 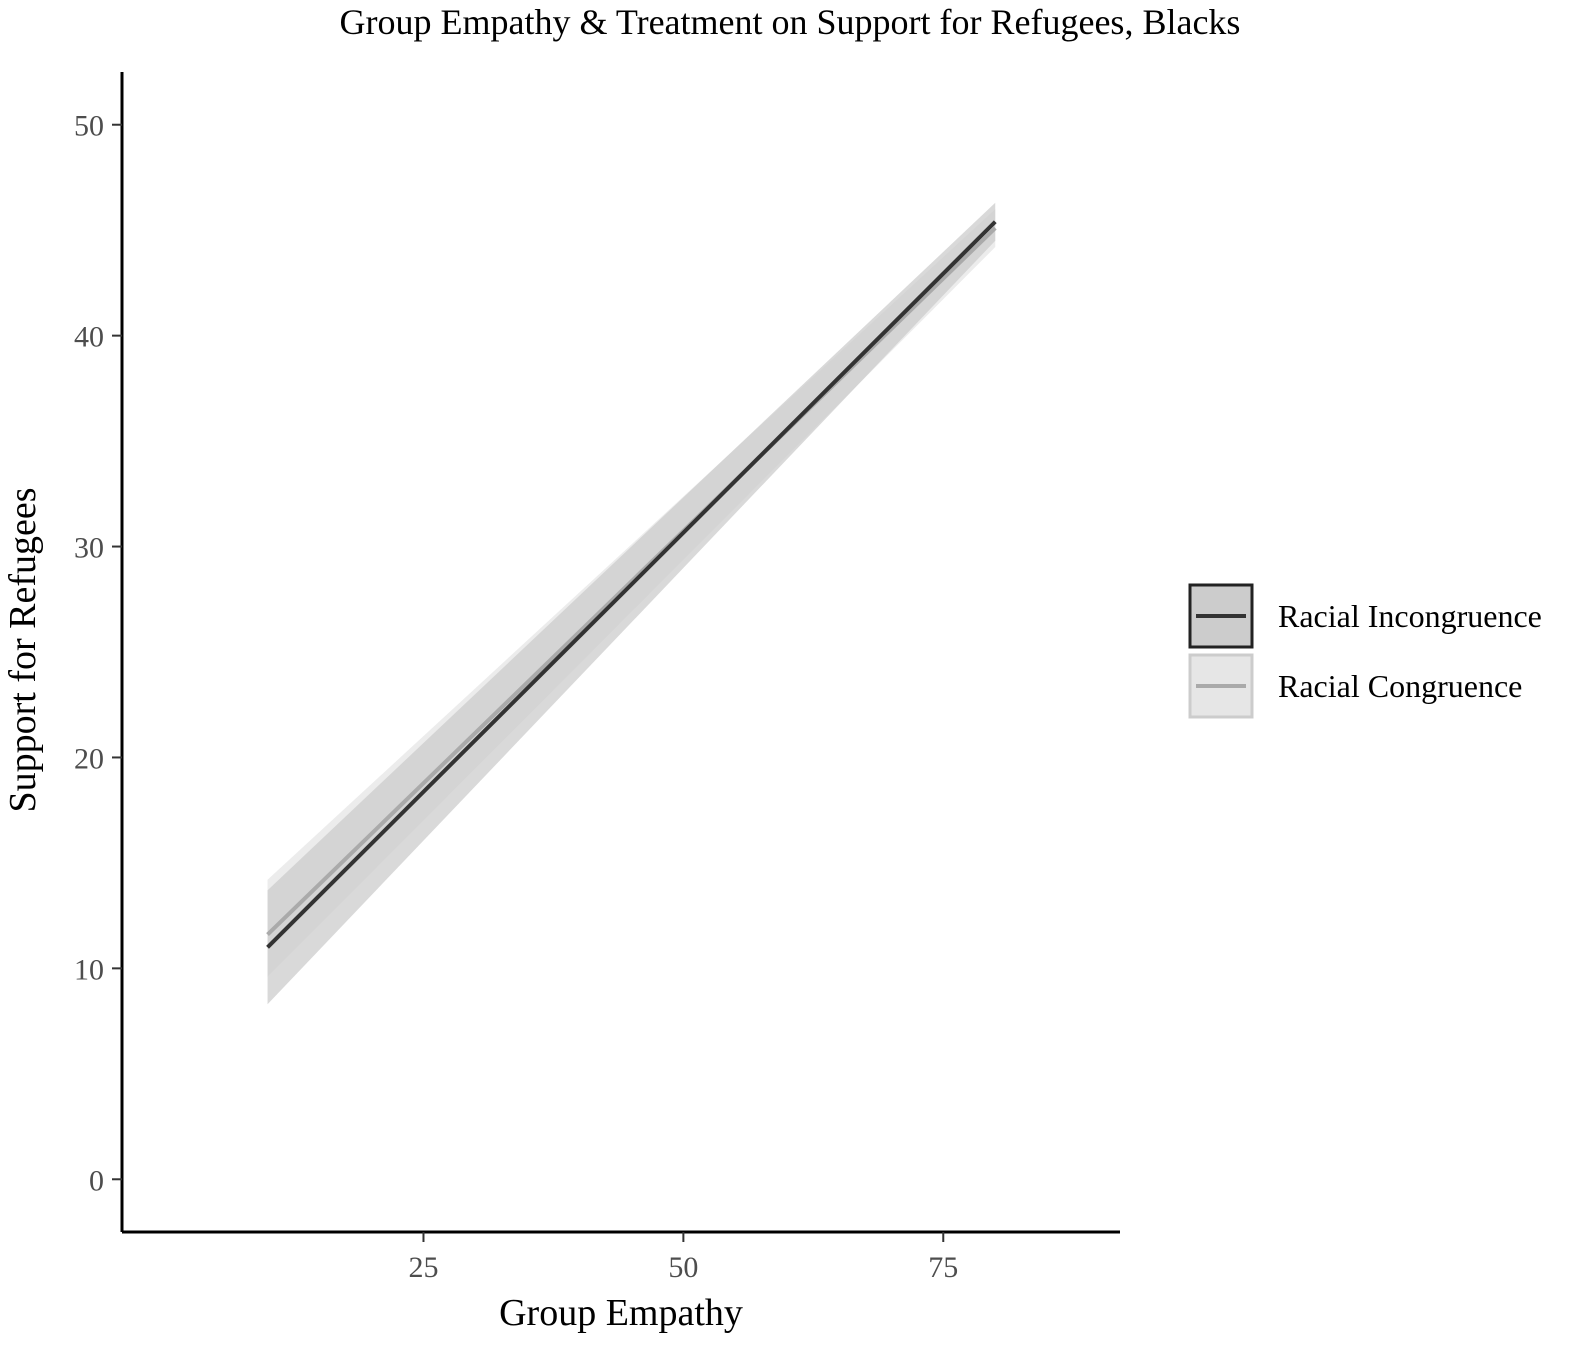 I want to click on x-tick-label: 25, so click(x=423, y=1267).